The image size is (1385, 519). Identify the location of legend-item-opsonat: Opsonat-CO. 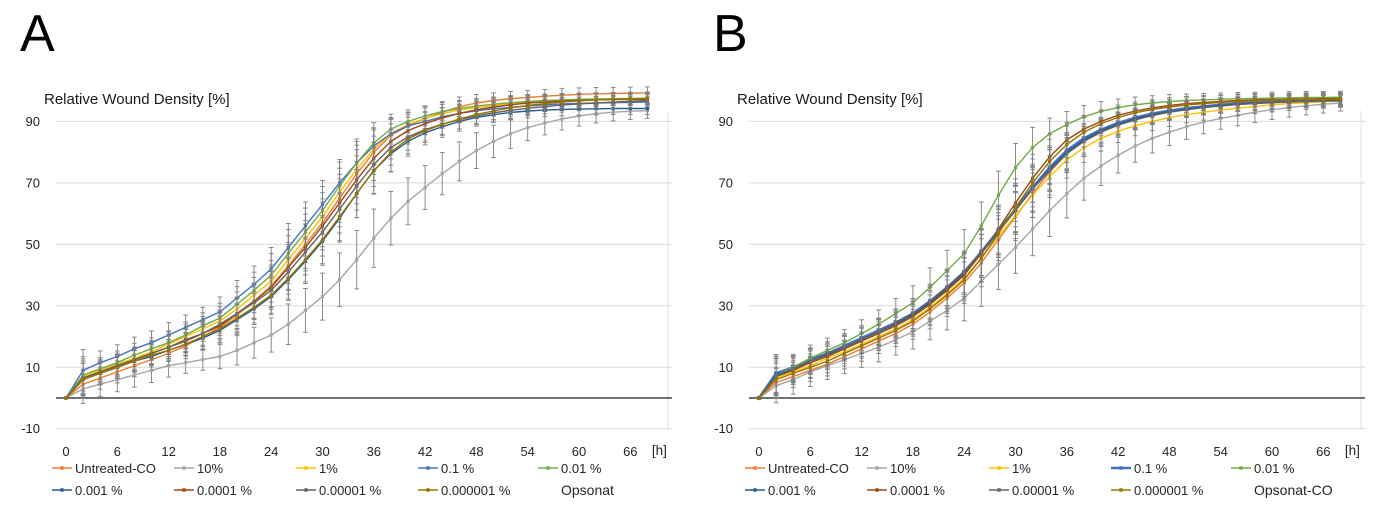
(1282, 490).